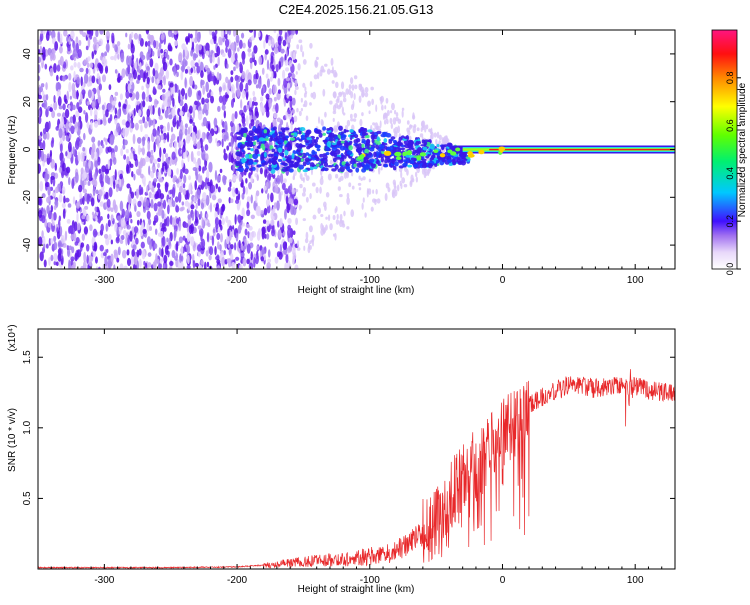  Describe the element at coordinates (503, 580) in the screenshot. I see `snr-x-tick-label: 0` at that location.